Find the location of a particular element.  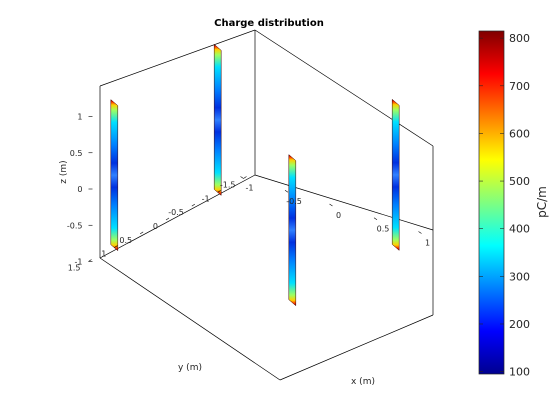

colorbar is located at coordinates (491, 202).